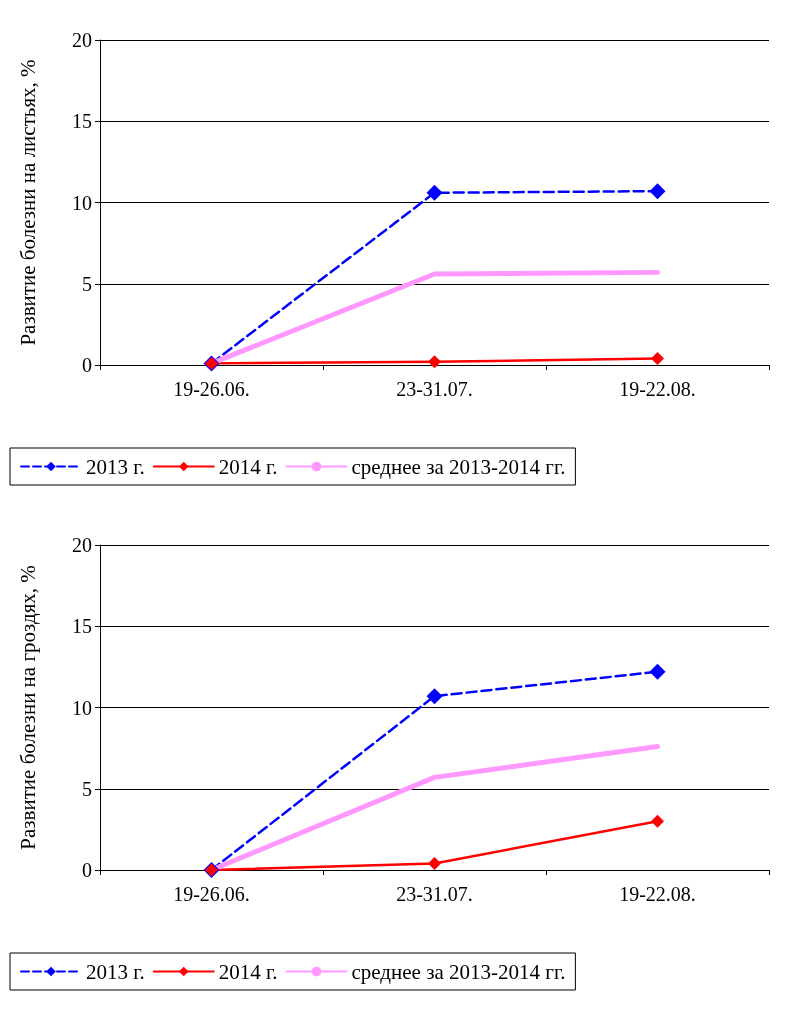 The width and height of the screenshot is (799, 1011). Describe the element at coordinates (27, 202) in the screenshot. I see `y-axis-title: Развитие болезни на листьях, %` at that location.